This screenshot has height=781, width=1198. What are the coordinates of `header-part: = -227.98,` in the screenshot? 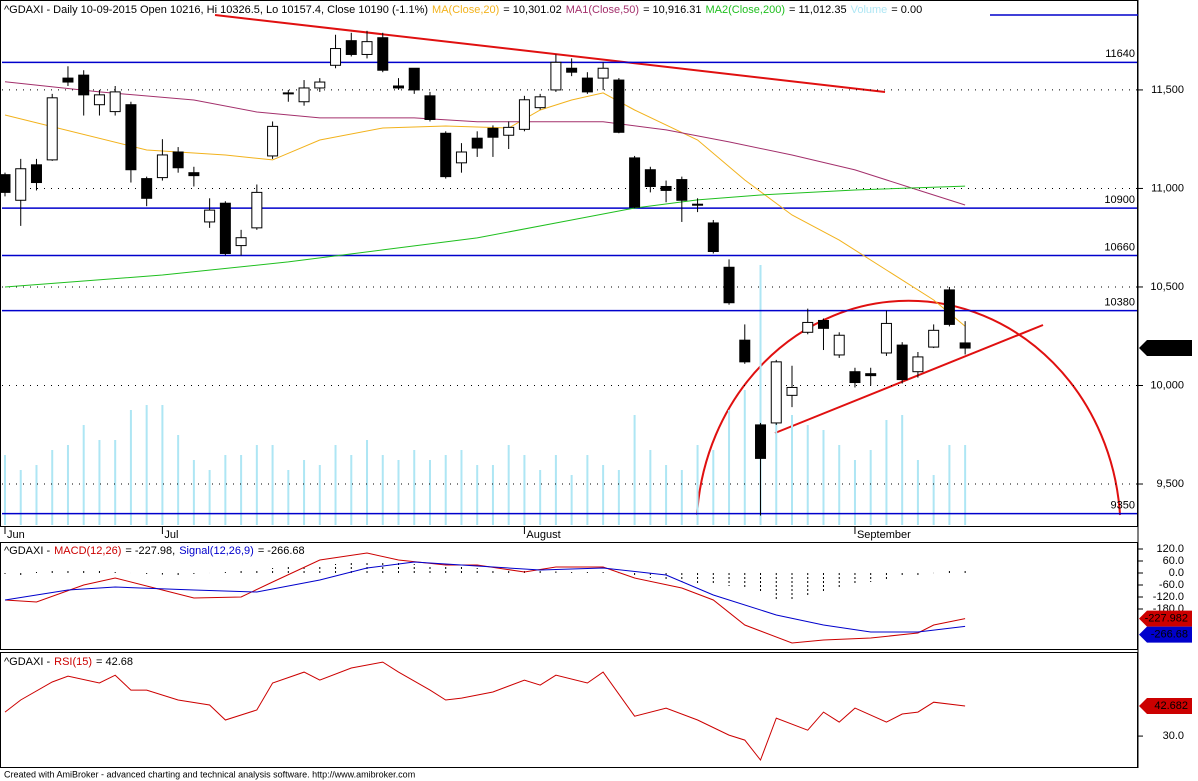 It's located at (150, 551).